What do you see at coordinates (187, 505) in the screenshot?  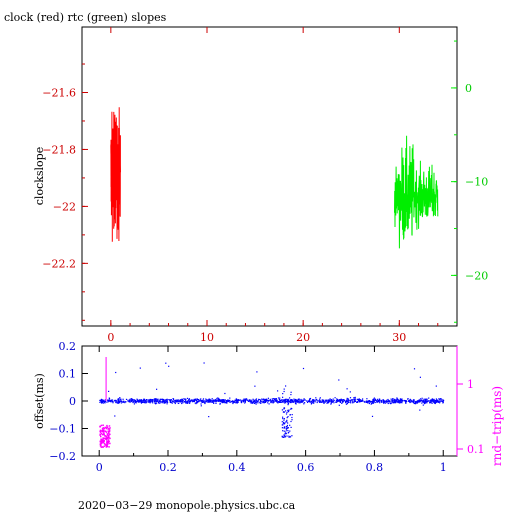 I see `footer-host-date: 2020−03−29 monopole.physics.ubc.ca` at bounding box center [187, 505].